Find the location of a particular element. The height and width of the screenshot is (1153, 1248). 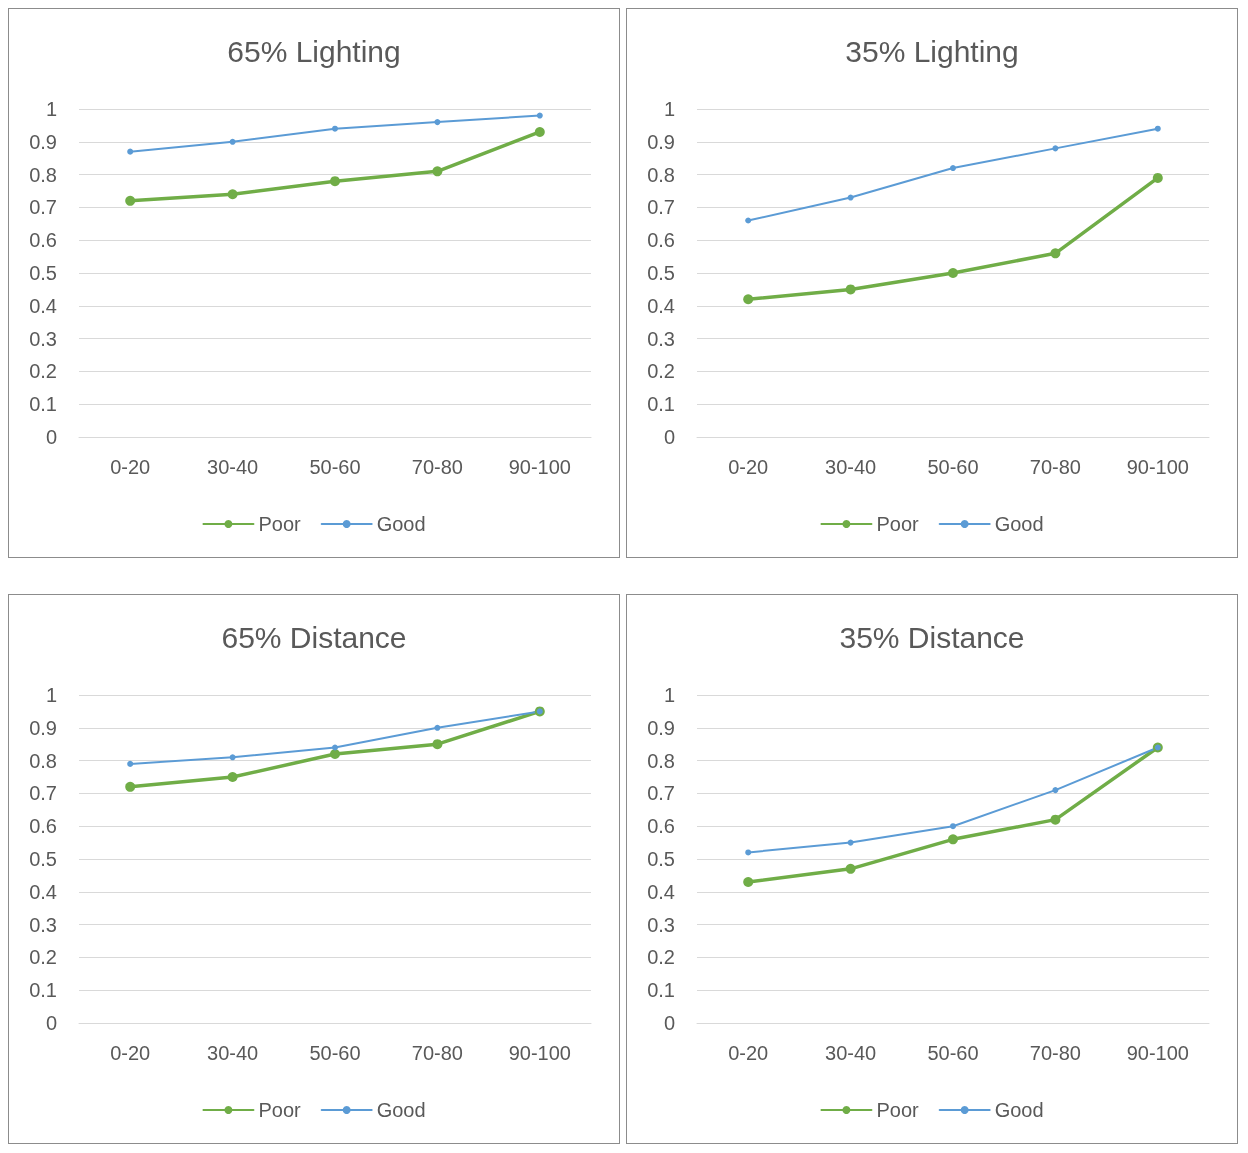

chart-title: 65% Lighting is located at coordinates (314, 51).